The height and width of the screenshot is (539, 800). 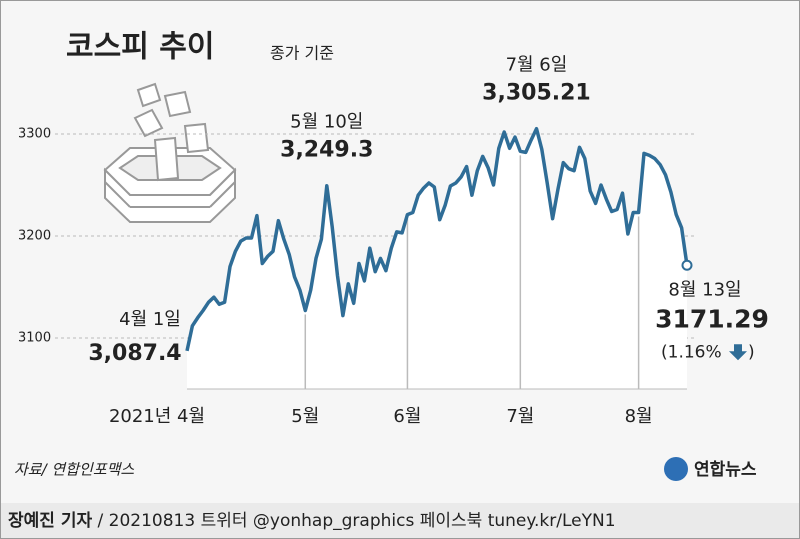 What do you see at coordinates (687, 265) in the screenshot?
I see `end-marker` at bounding box center [687, 265].